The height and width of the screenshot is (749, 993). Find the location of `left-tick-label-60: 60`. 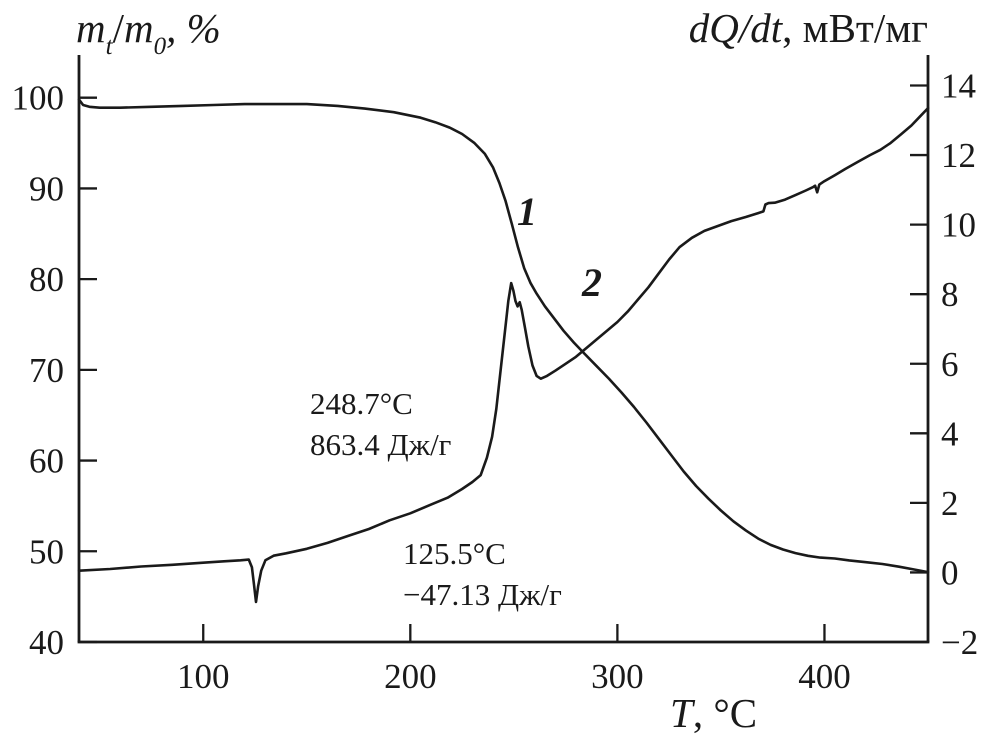

left-tick-label-60: 60 is located at coordinates (46, 461).